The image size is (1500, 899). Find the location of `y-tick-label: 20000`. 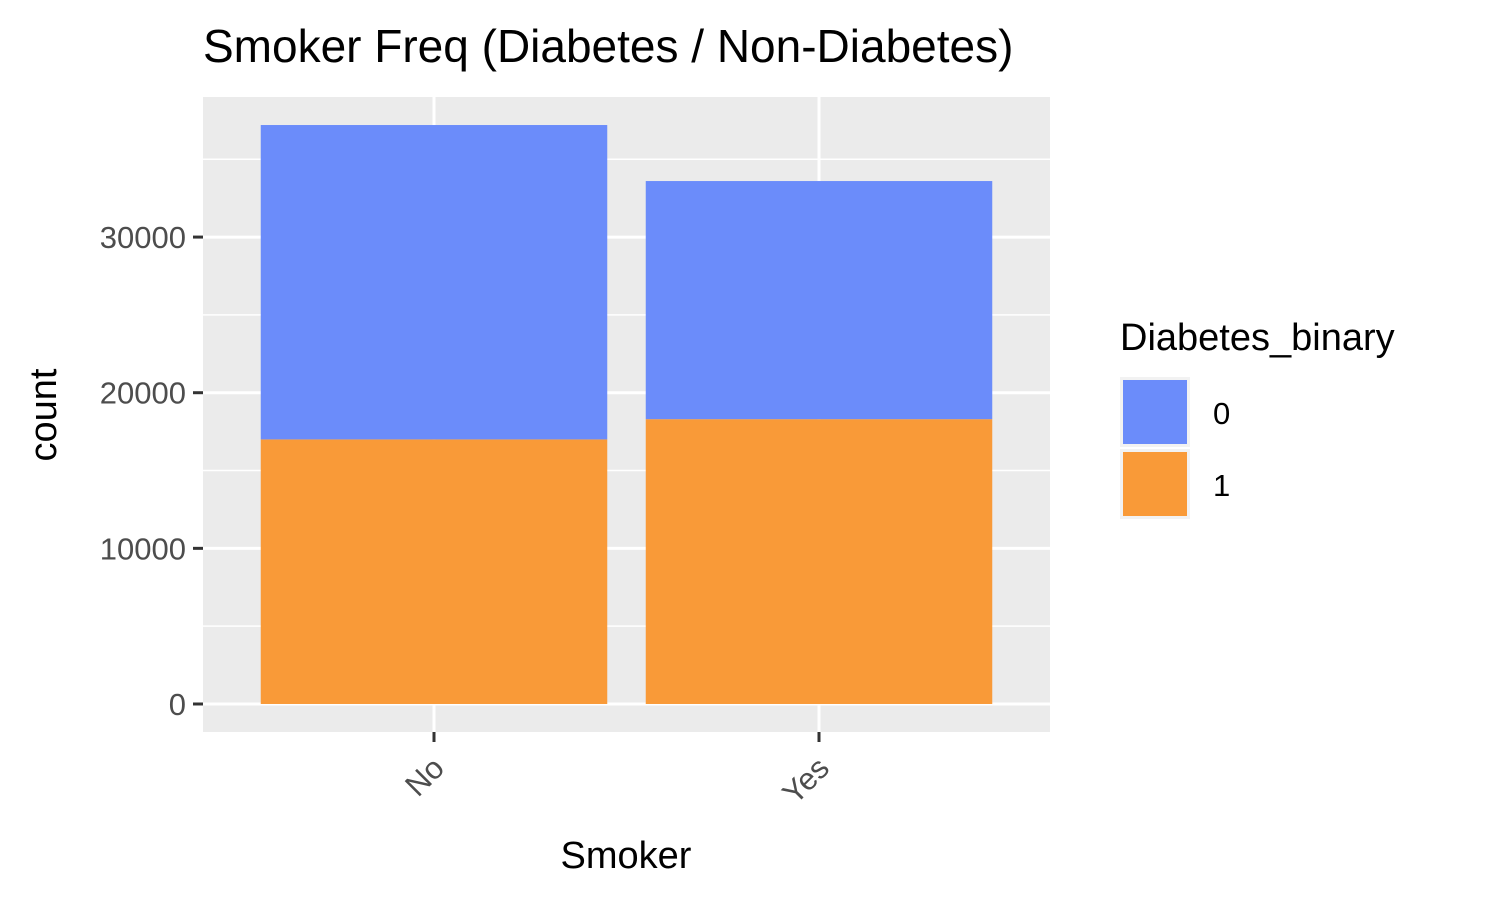

y-tick-label: 20000 is located at coordinates (143, 393).